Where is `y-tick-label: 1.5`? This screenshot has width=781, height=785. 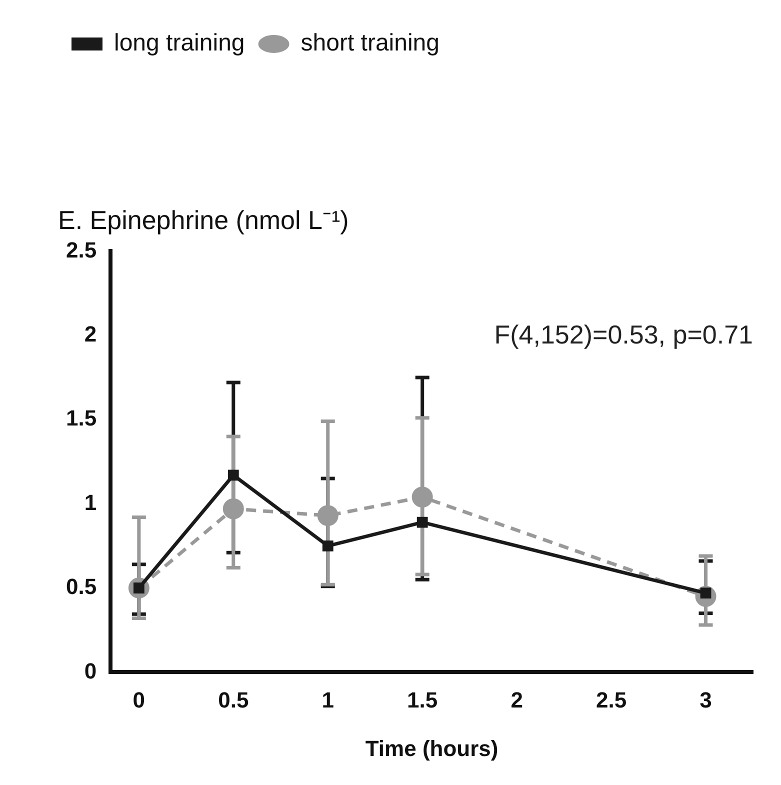
y-tick-label: 1.5 is located at coordinates (81, 418).